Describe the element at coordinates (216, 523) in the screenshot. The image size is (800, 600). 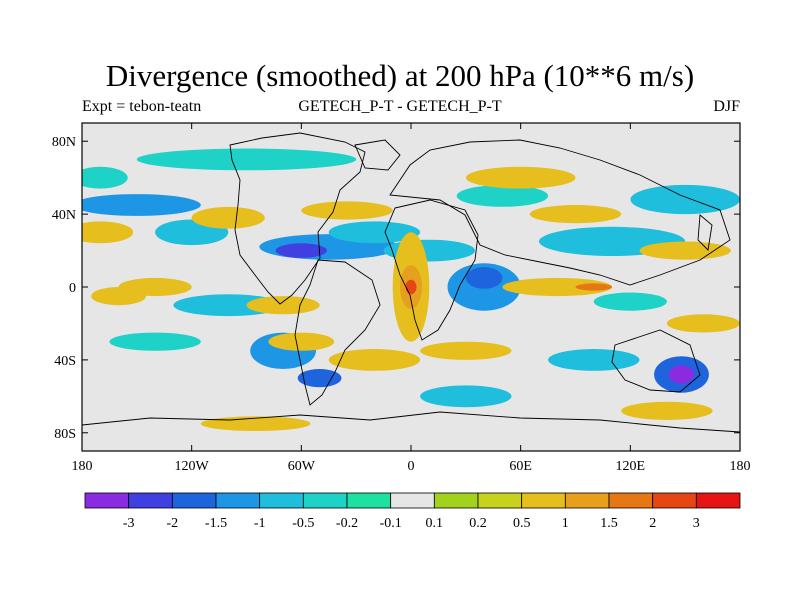
I see `colorbar-label: -1.5` at that location.